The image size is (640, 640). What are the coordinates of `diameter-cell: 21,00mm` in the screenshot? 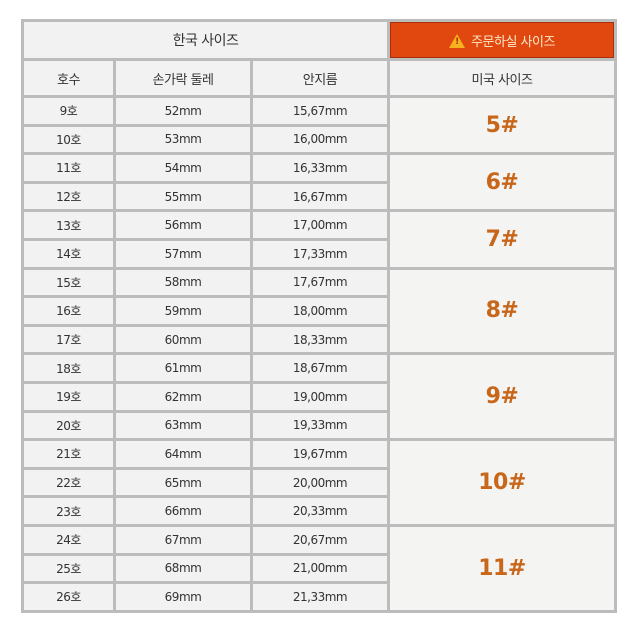 It's located at (320, 568).